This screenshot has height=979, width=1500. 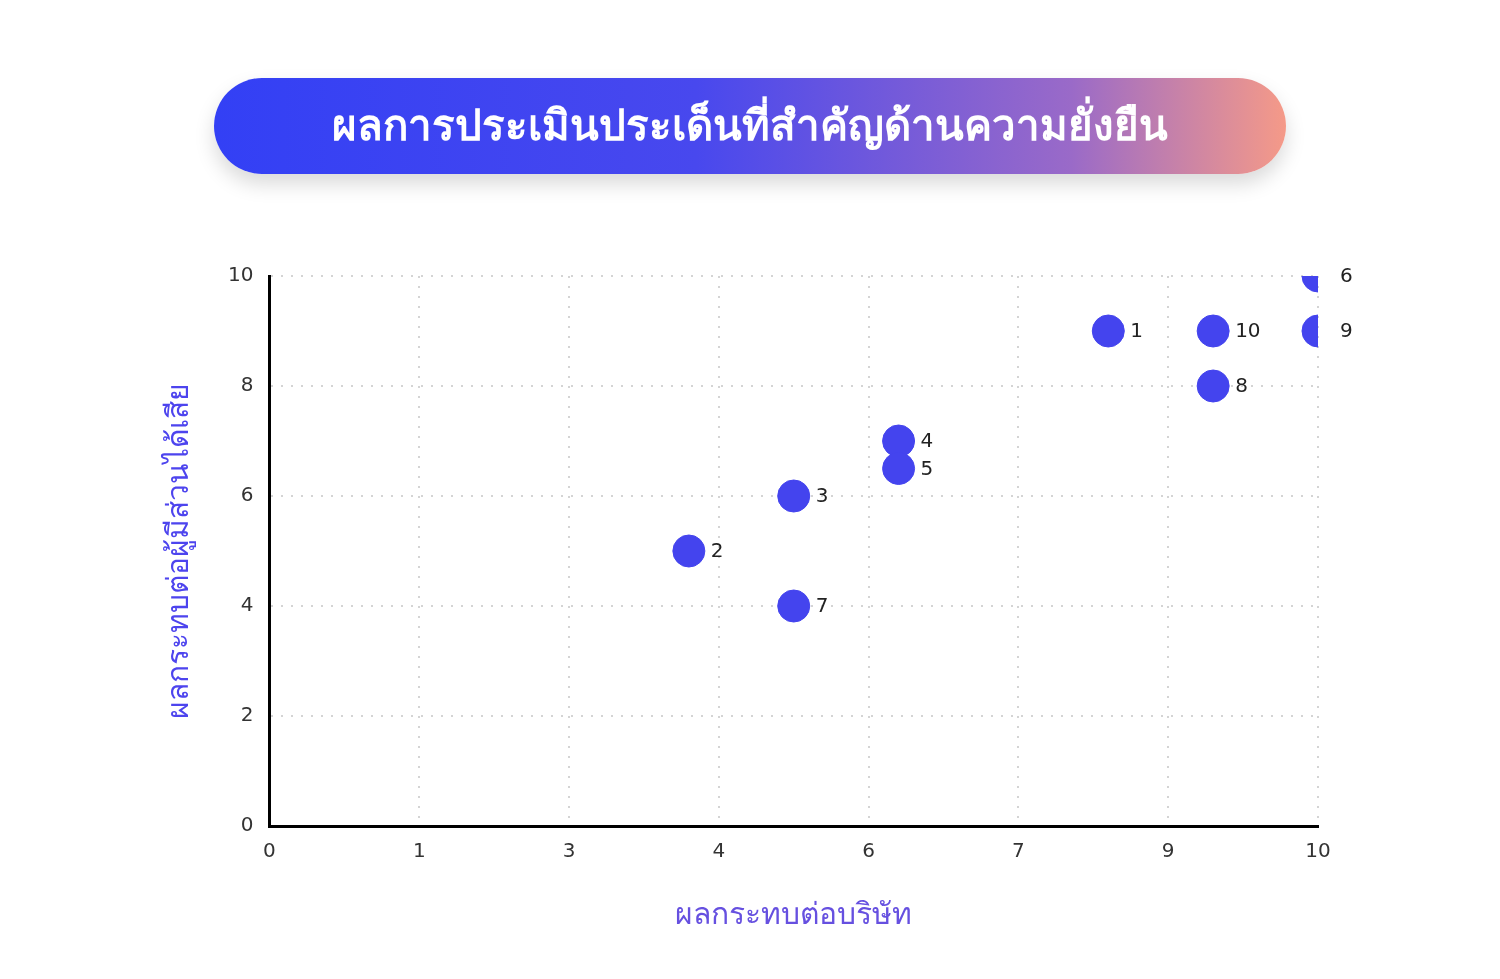 What do you see at coordinates (822, 605) in the screenshot?
I see `annotation: 7` at bounding box center [822, 605].